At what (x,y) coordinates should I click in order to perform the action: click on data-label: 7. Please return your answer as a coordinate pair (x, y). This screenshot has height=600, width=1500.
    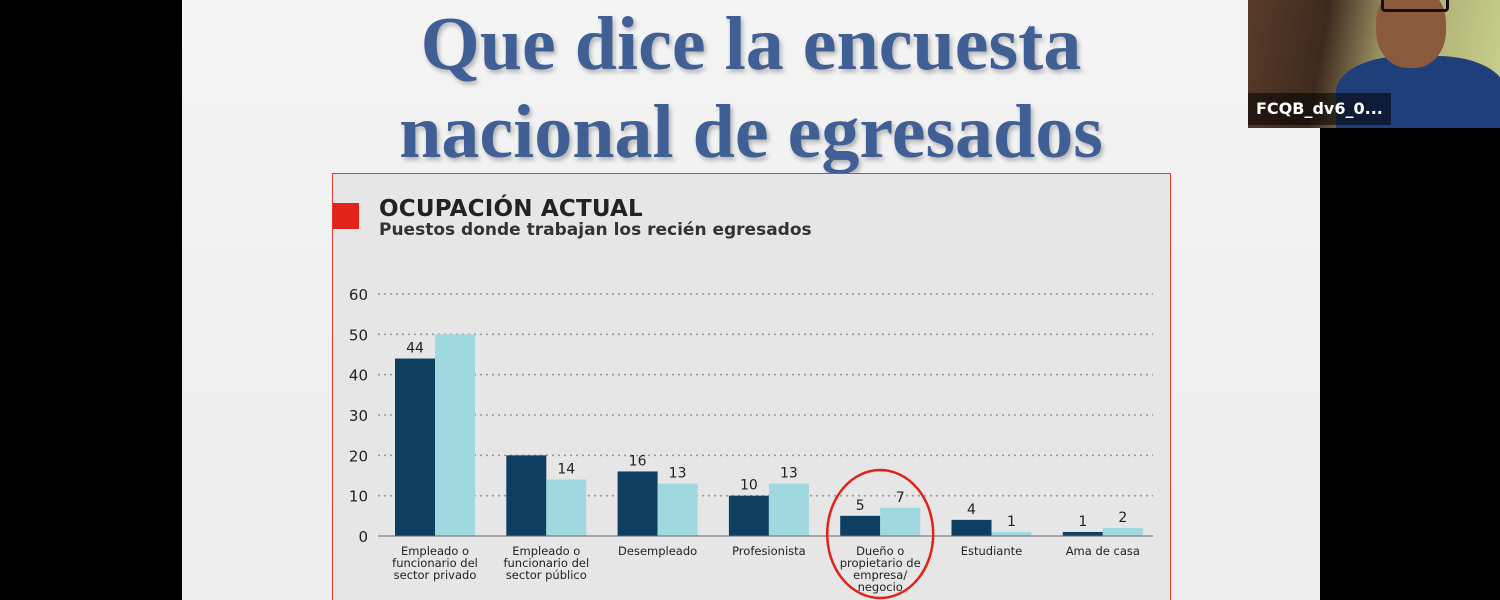
    Looking at the image, I should click on (900, 498).